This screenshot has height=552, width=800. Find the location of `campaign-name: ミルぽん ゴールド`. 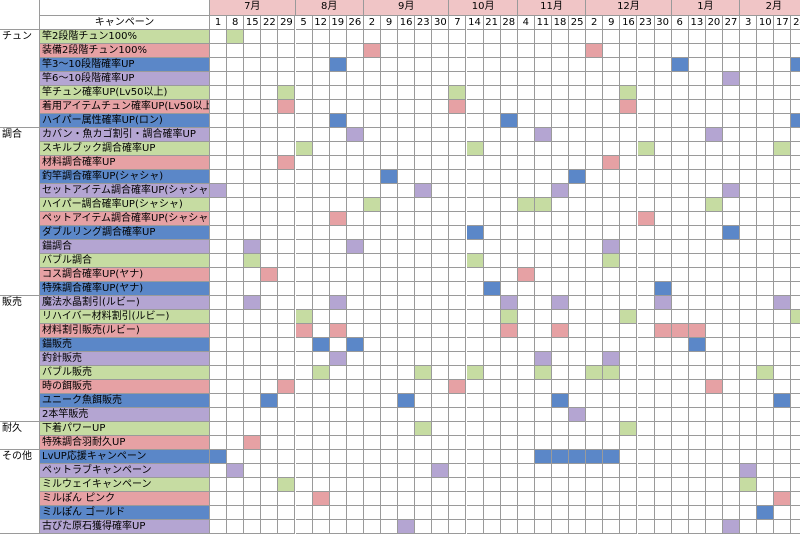

campaign-name: ミルぽん ゴールド is located at coordinates (125, 513).